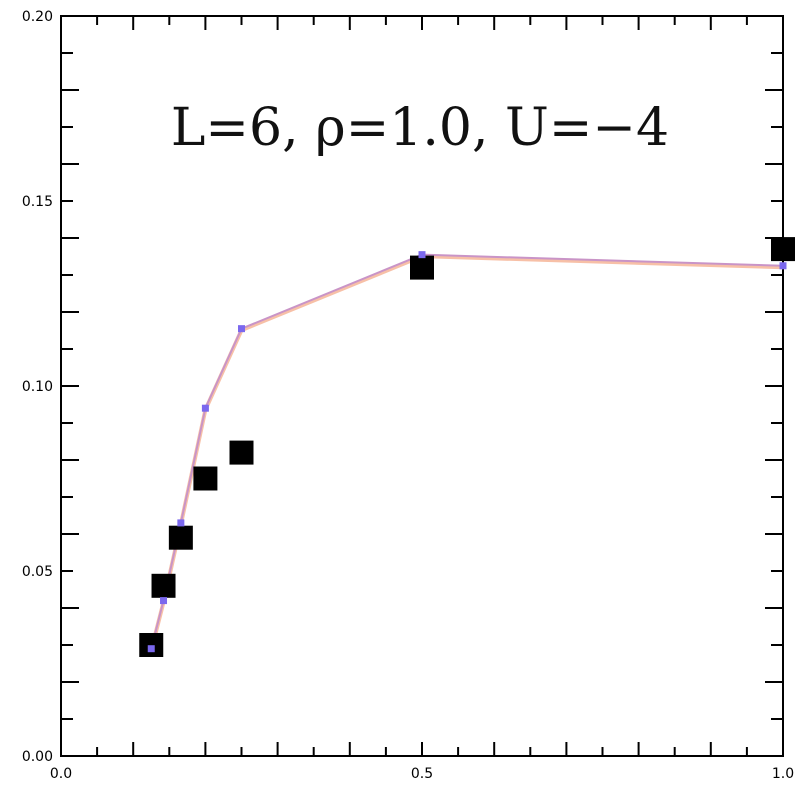 The width and height of the screenshot is (800, 800). Describe the element at coordinates (37, 17) in the screenshot. I see `y-tick-label: 0.20` at that location.